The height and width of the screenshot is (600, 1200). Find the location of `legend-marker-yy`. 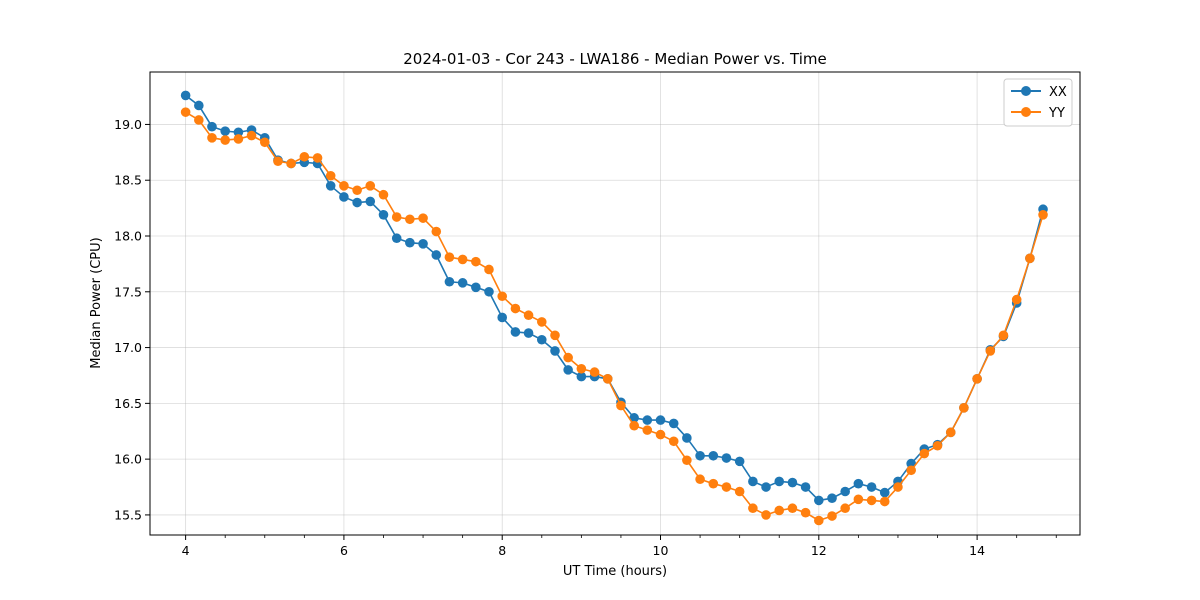

legend-marker-yy is located at coordinates (1026, 112).